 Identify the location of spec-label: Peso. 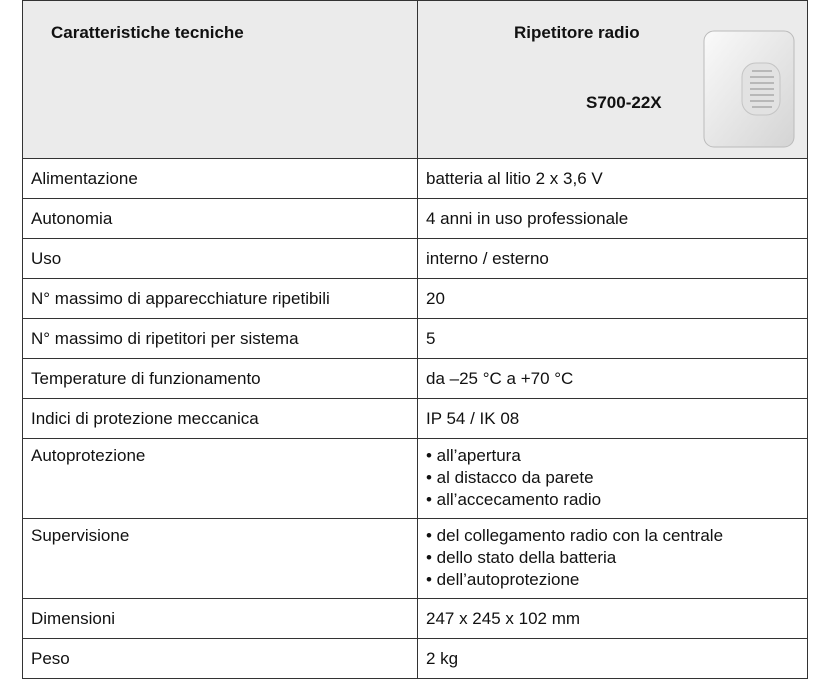
(50, 658).